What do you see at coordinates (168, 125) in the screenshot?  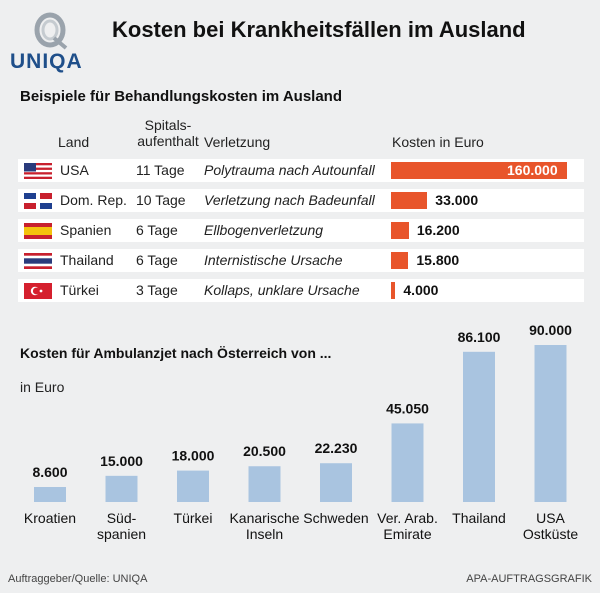 I see `column-header-stay-line1: Spitals-` at bounding box center [168, 125].